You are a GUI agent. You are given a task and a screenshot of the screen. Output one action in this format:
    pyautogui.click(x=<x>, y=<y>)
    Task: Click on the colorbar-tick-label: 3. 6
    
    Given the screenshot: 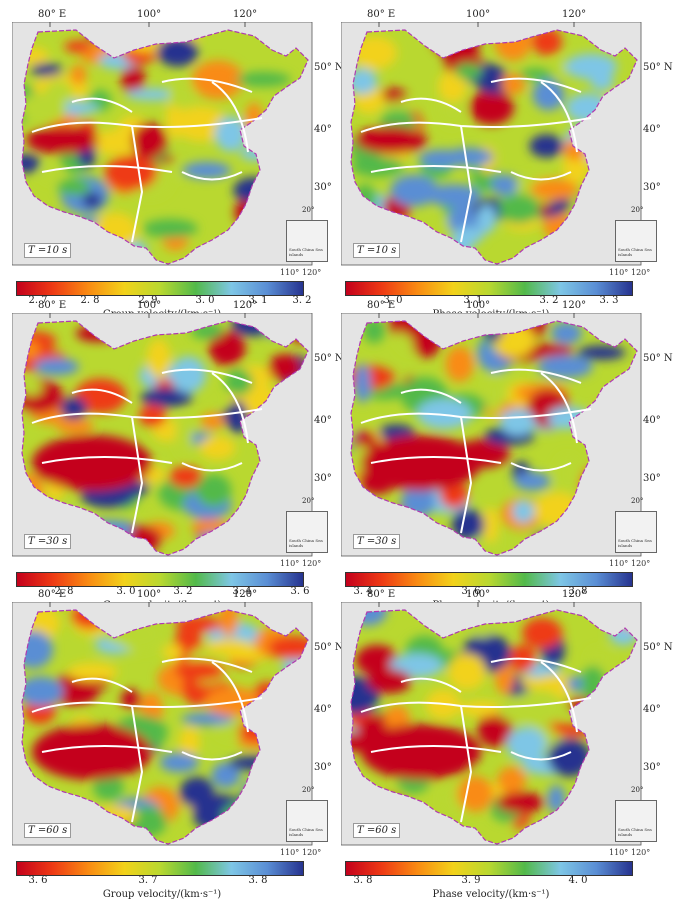 What is the action you would take?
    pyautogui.click(x=38, y=880)
    